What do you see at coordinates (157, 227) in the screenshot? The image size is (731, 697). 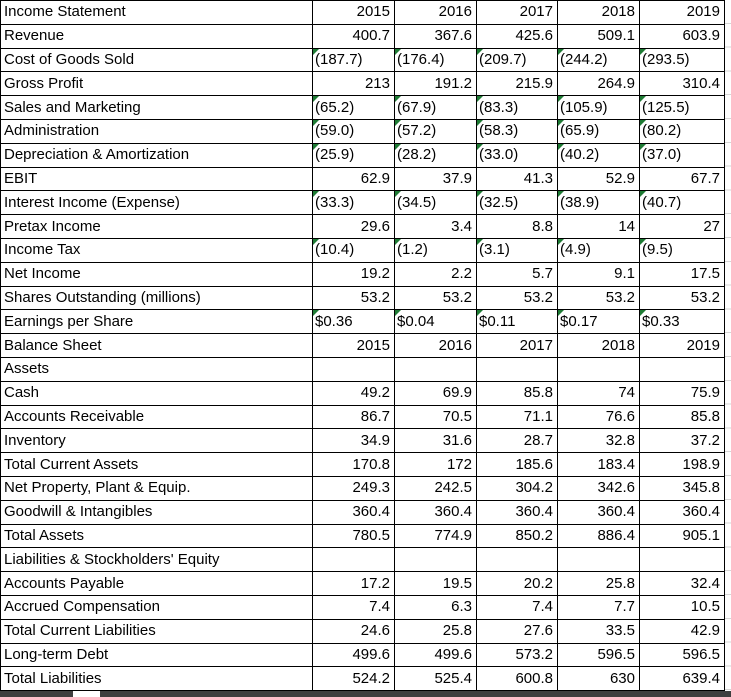 I see `row-label-cell: Pretax Income` at bounding box center [157, 227].